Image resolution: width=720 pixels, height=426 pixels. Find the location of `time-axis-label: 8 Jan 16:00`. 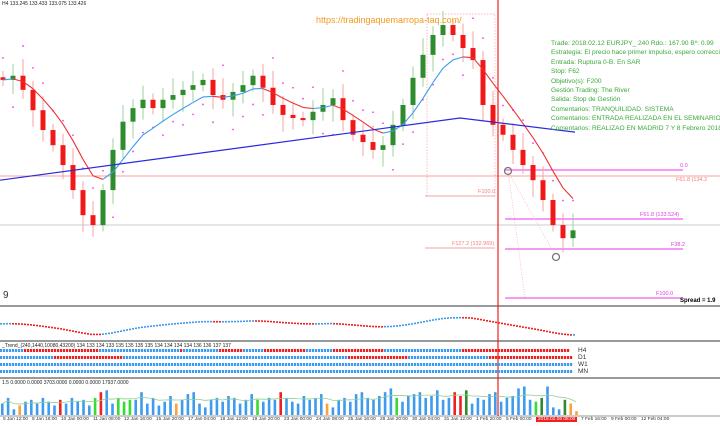

time-axis-label: 8 Jan 16:00 is located at coordinates (45, 419).